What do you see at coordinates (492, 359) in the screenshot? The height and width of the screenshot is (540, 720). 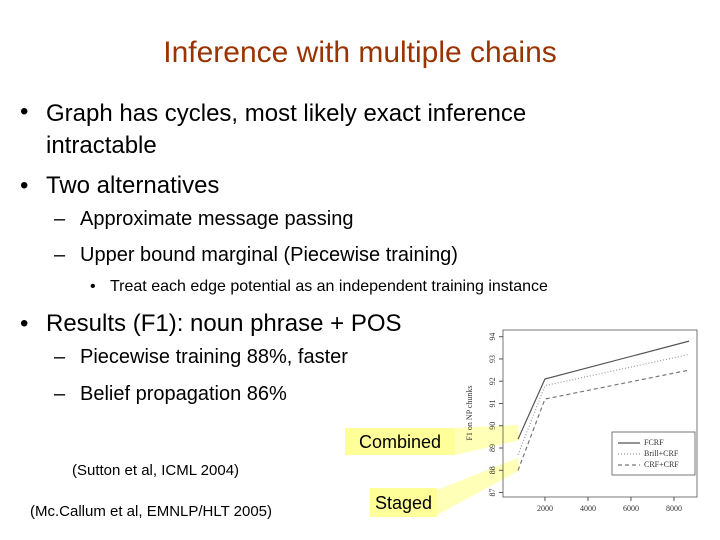 I see `y-tick-label: 93` at bounding box center [492, 359].